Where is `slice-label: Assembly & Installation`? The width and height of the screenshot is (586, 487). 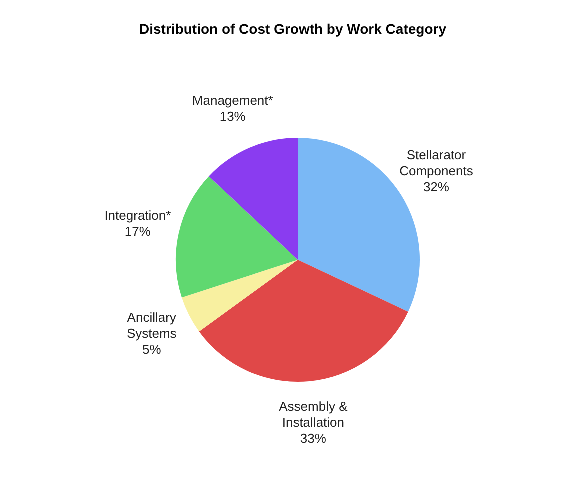
slice-label: Assembly & Installation is located at coordinates (313, 414).